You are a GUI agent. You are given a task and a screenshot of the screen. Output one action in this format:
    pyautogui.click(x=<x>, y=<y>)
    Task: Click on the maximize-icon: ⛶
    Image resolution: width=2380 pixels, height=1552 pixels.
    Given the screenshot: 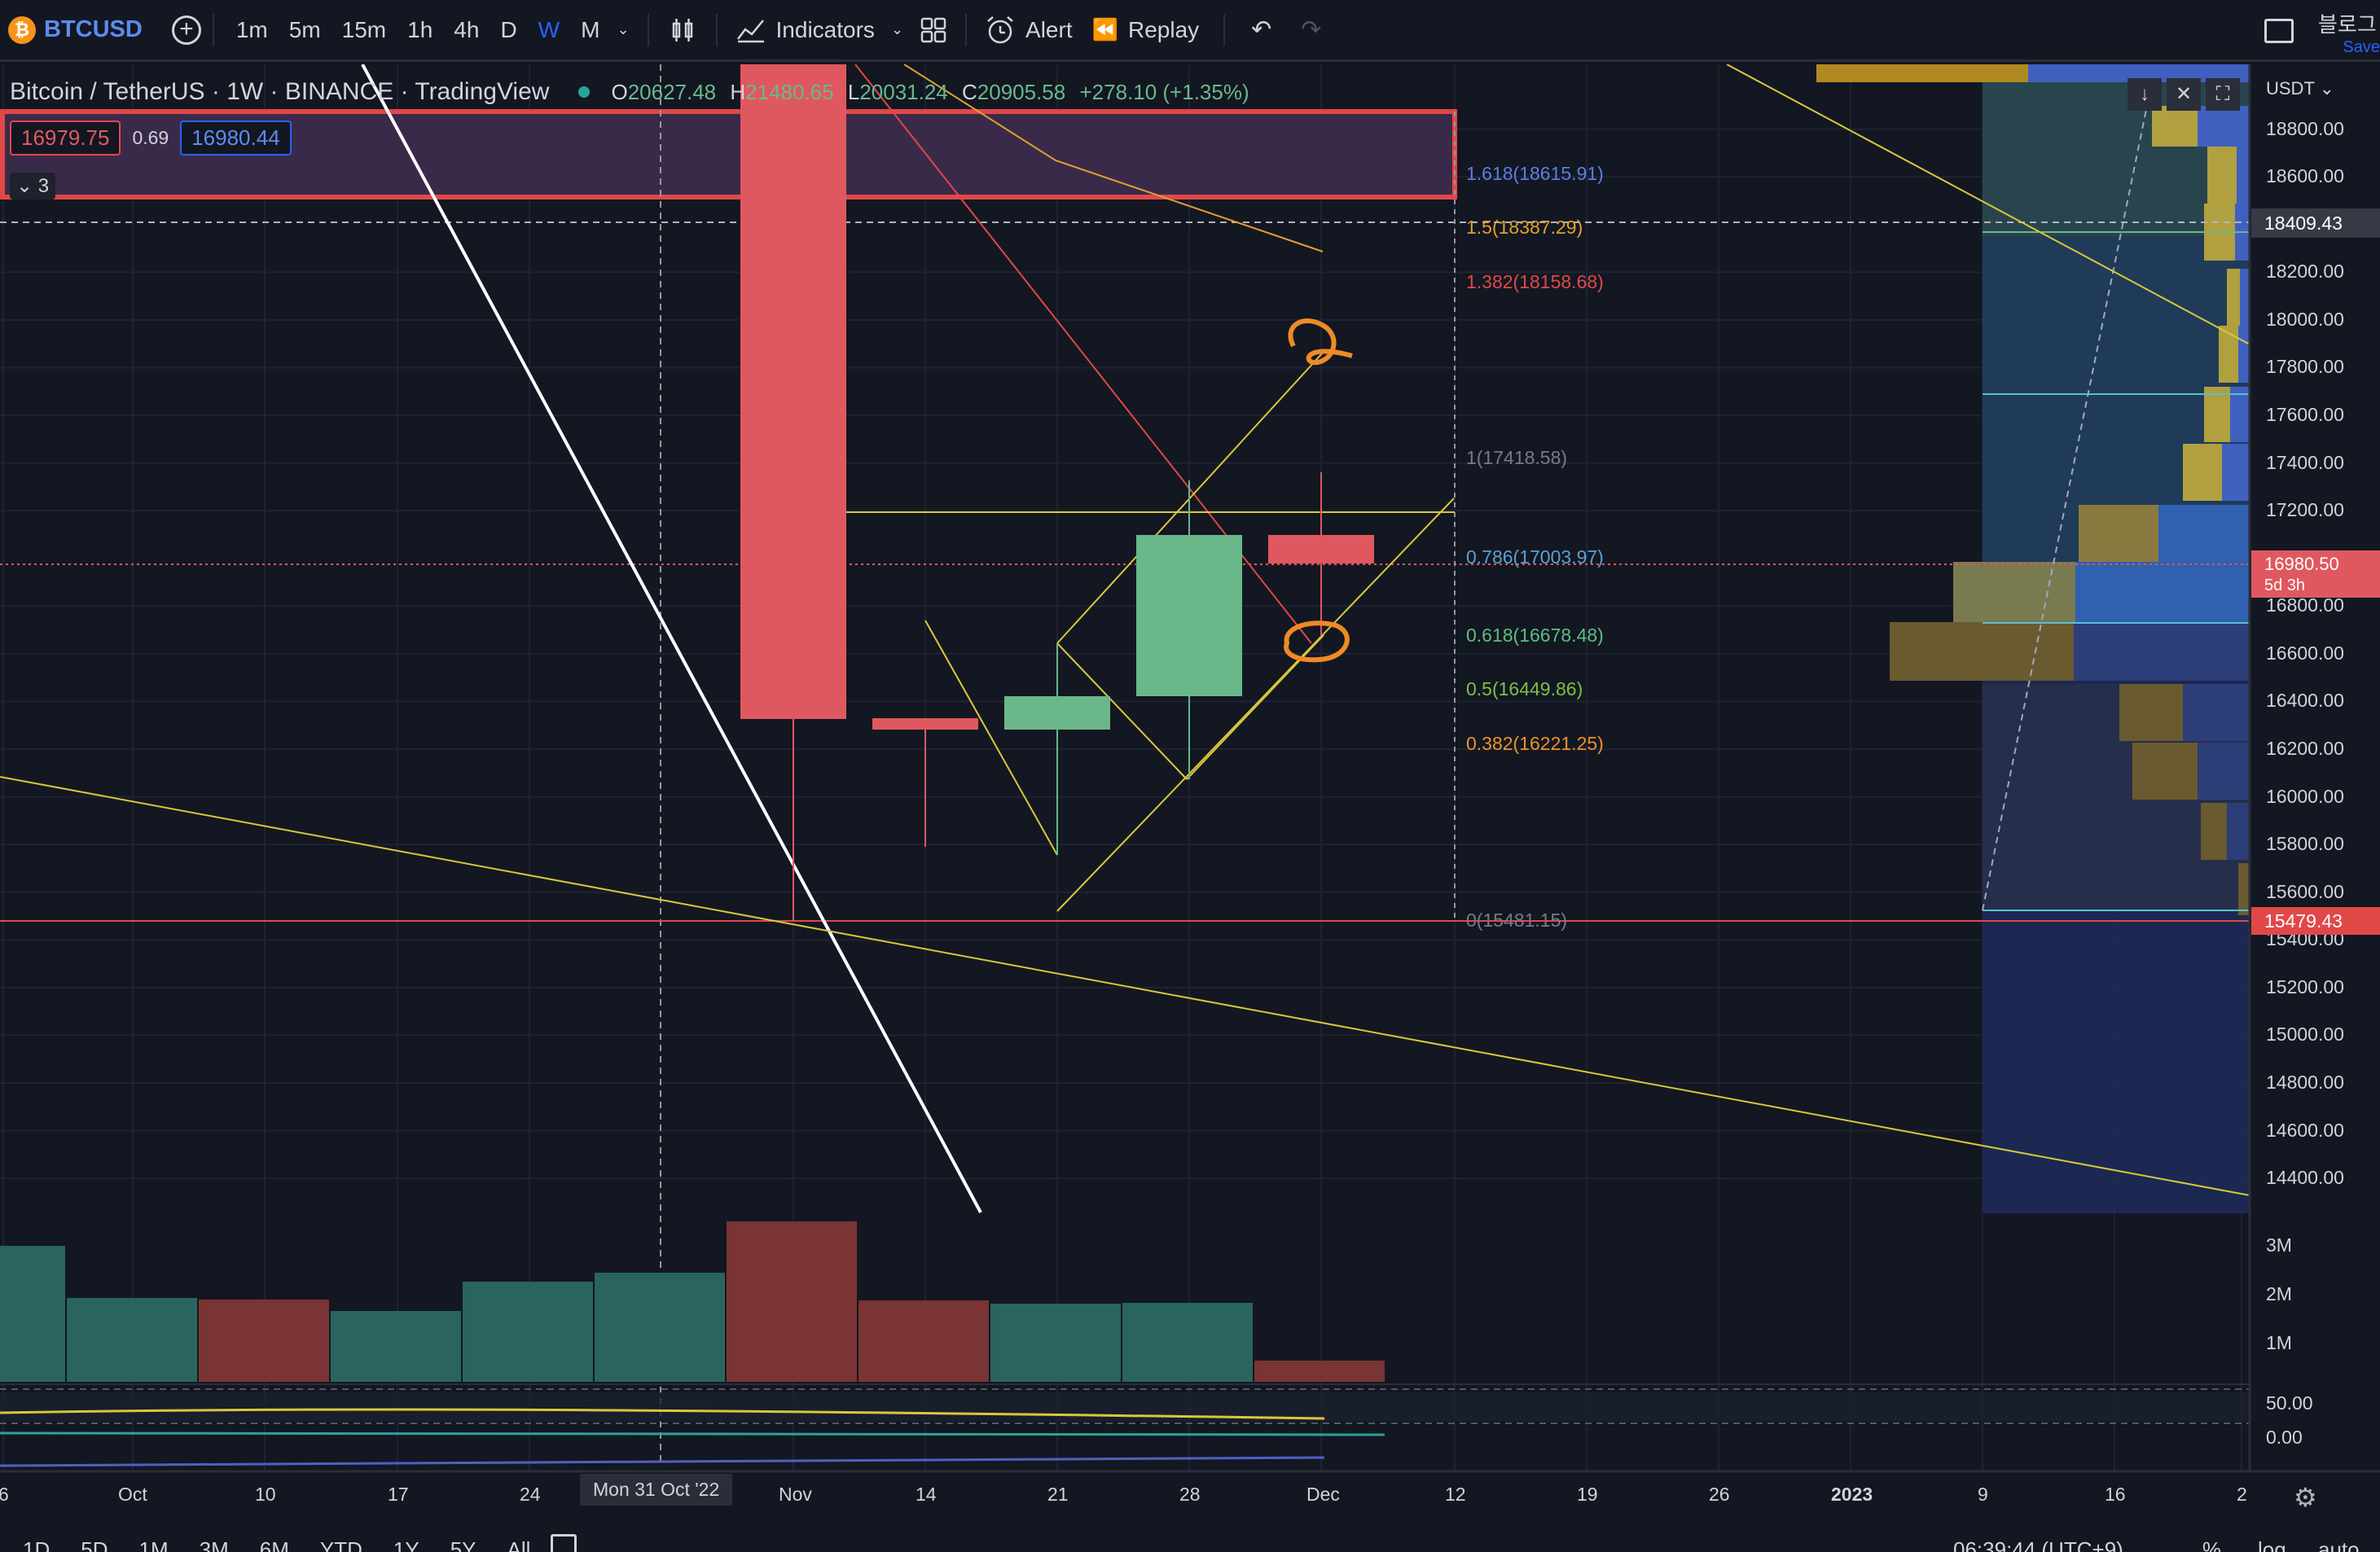 What is the action you would take?
    pyautogui.click(x=2223, y=95)
    